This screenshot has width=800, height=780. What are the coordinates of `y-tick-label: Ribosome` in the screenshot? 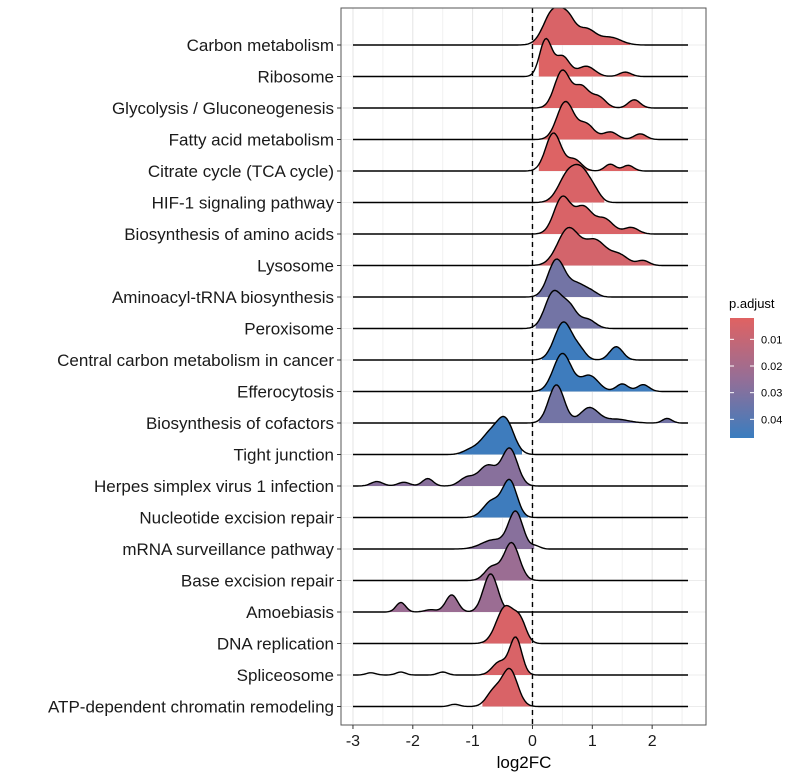 It's located at (295, 77).